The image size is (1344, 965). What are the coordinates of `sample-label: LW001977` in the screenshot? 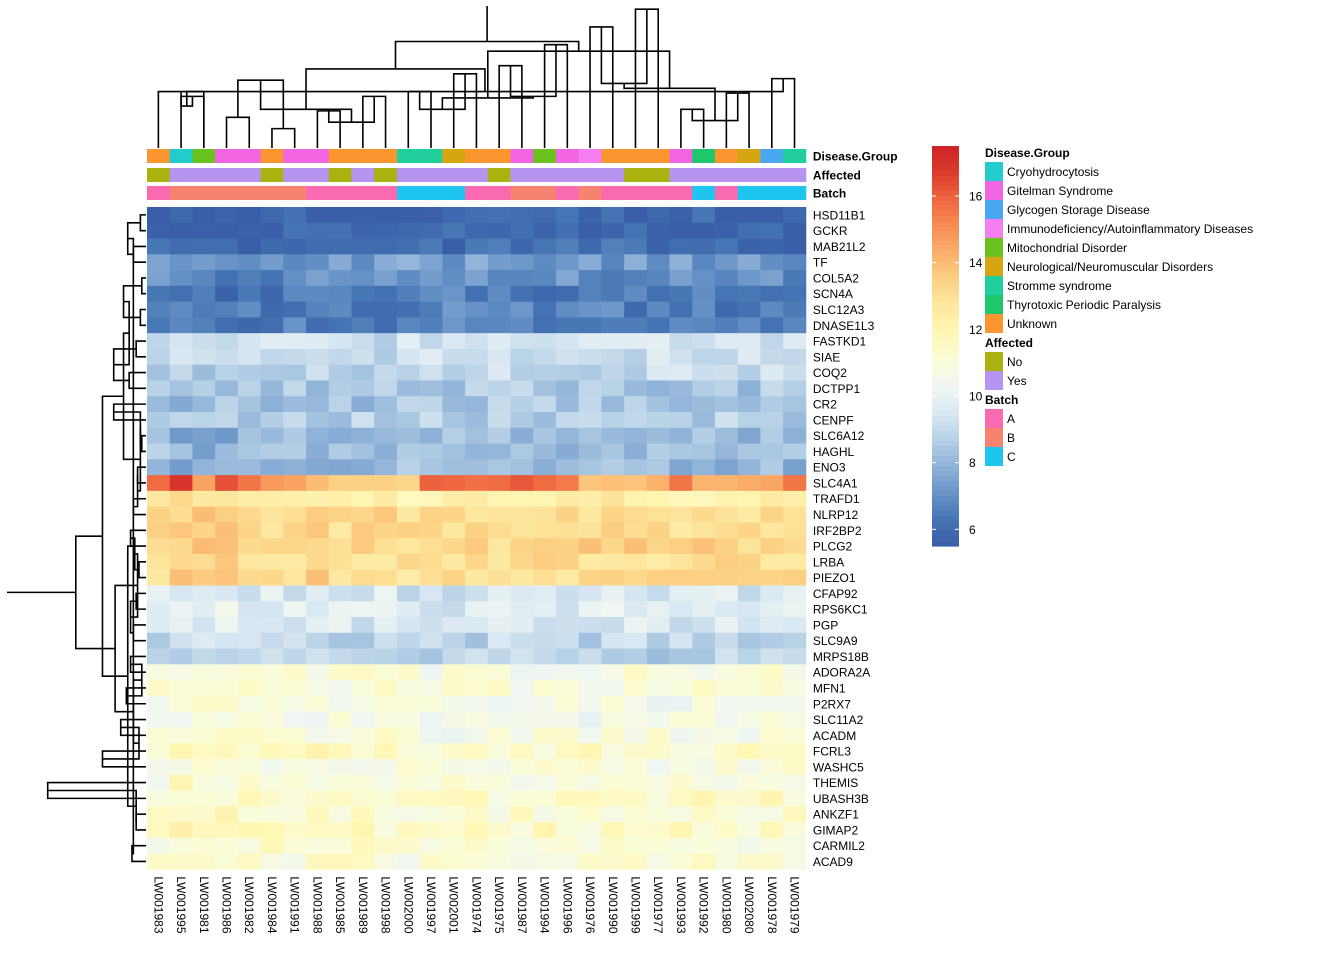 It's located at (658, 904).